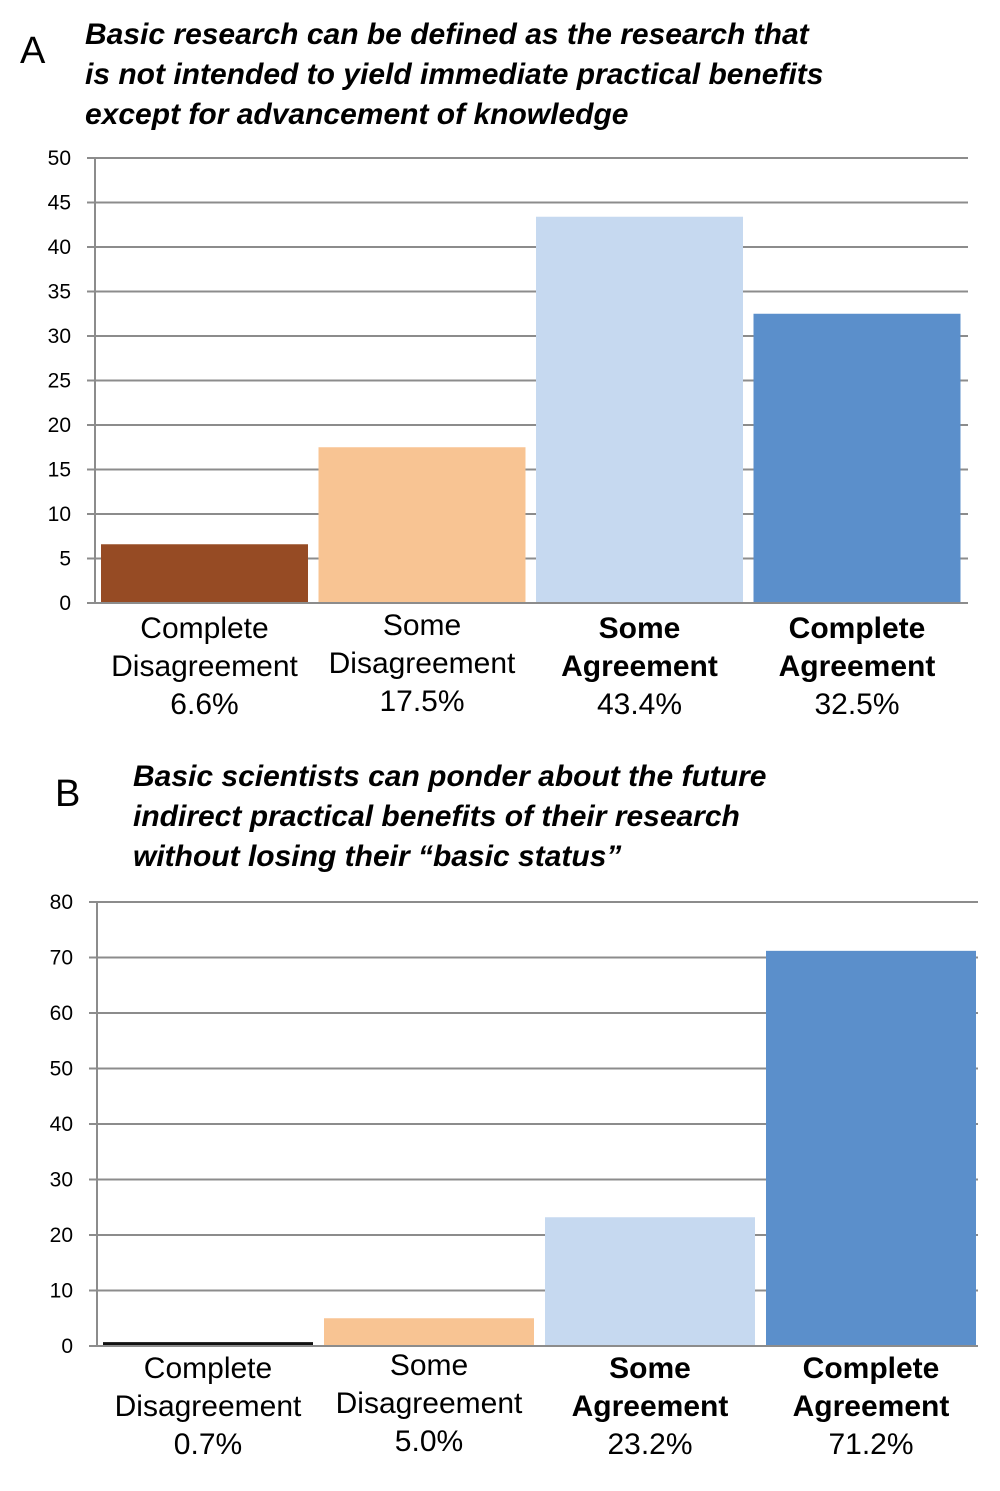 This screenshot has height=1491, width=1000. What do you see at coordinates (61, 902) in the screenshot?
I see `y-tick-label: 80` at bounding box center [61, 902].